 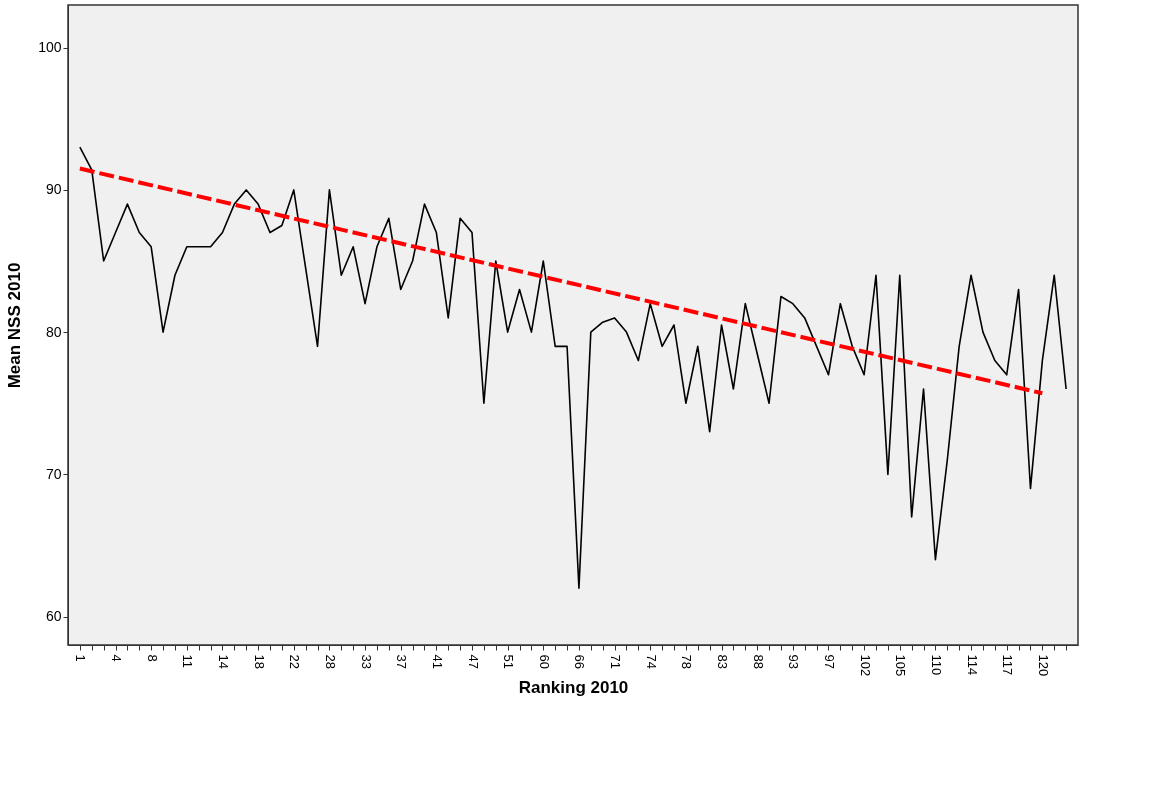 I want to click on x-tick-label: 8, so click(x=152, y=658).